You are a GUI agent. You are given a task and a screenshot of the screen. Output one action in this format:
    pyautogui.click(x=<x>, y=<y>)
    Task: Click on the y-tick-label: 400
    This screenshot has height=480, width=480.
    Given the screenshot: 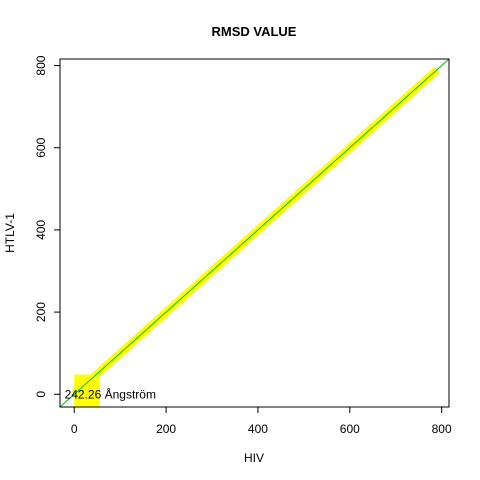 What is the action you would take?
    pyautogui.click(x=41, y=230)
    